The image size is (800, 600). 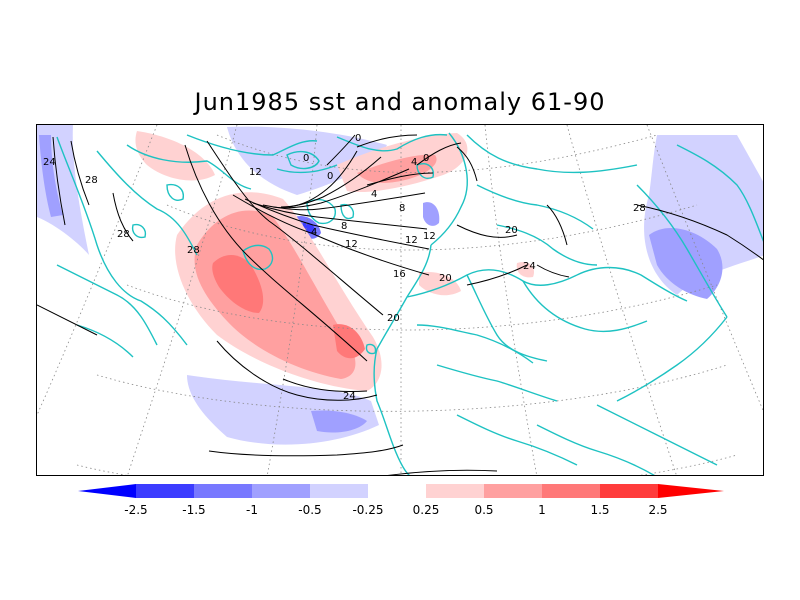 What do you see at coordinates (483, 510) in the screenshot?
I see `colorbar-label: 0.5` at bounding box center [483, 510].